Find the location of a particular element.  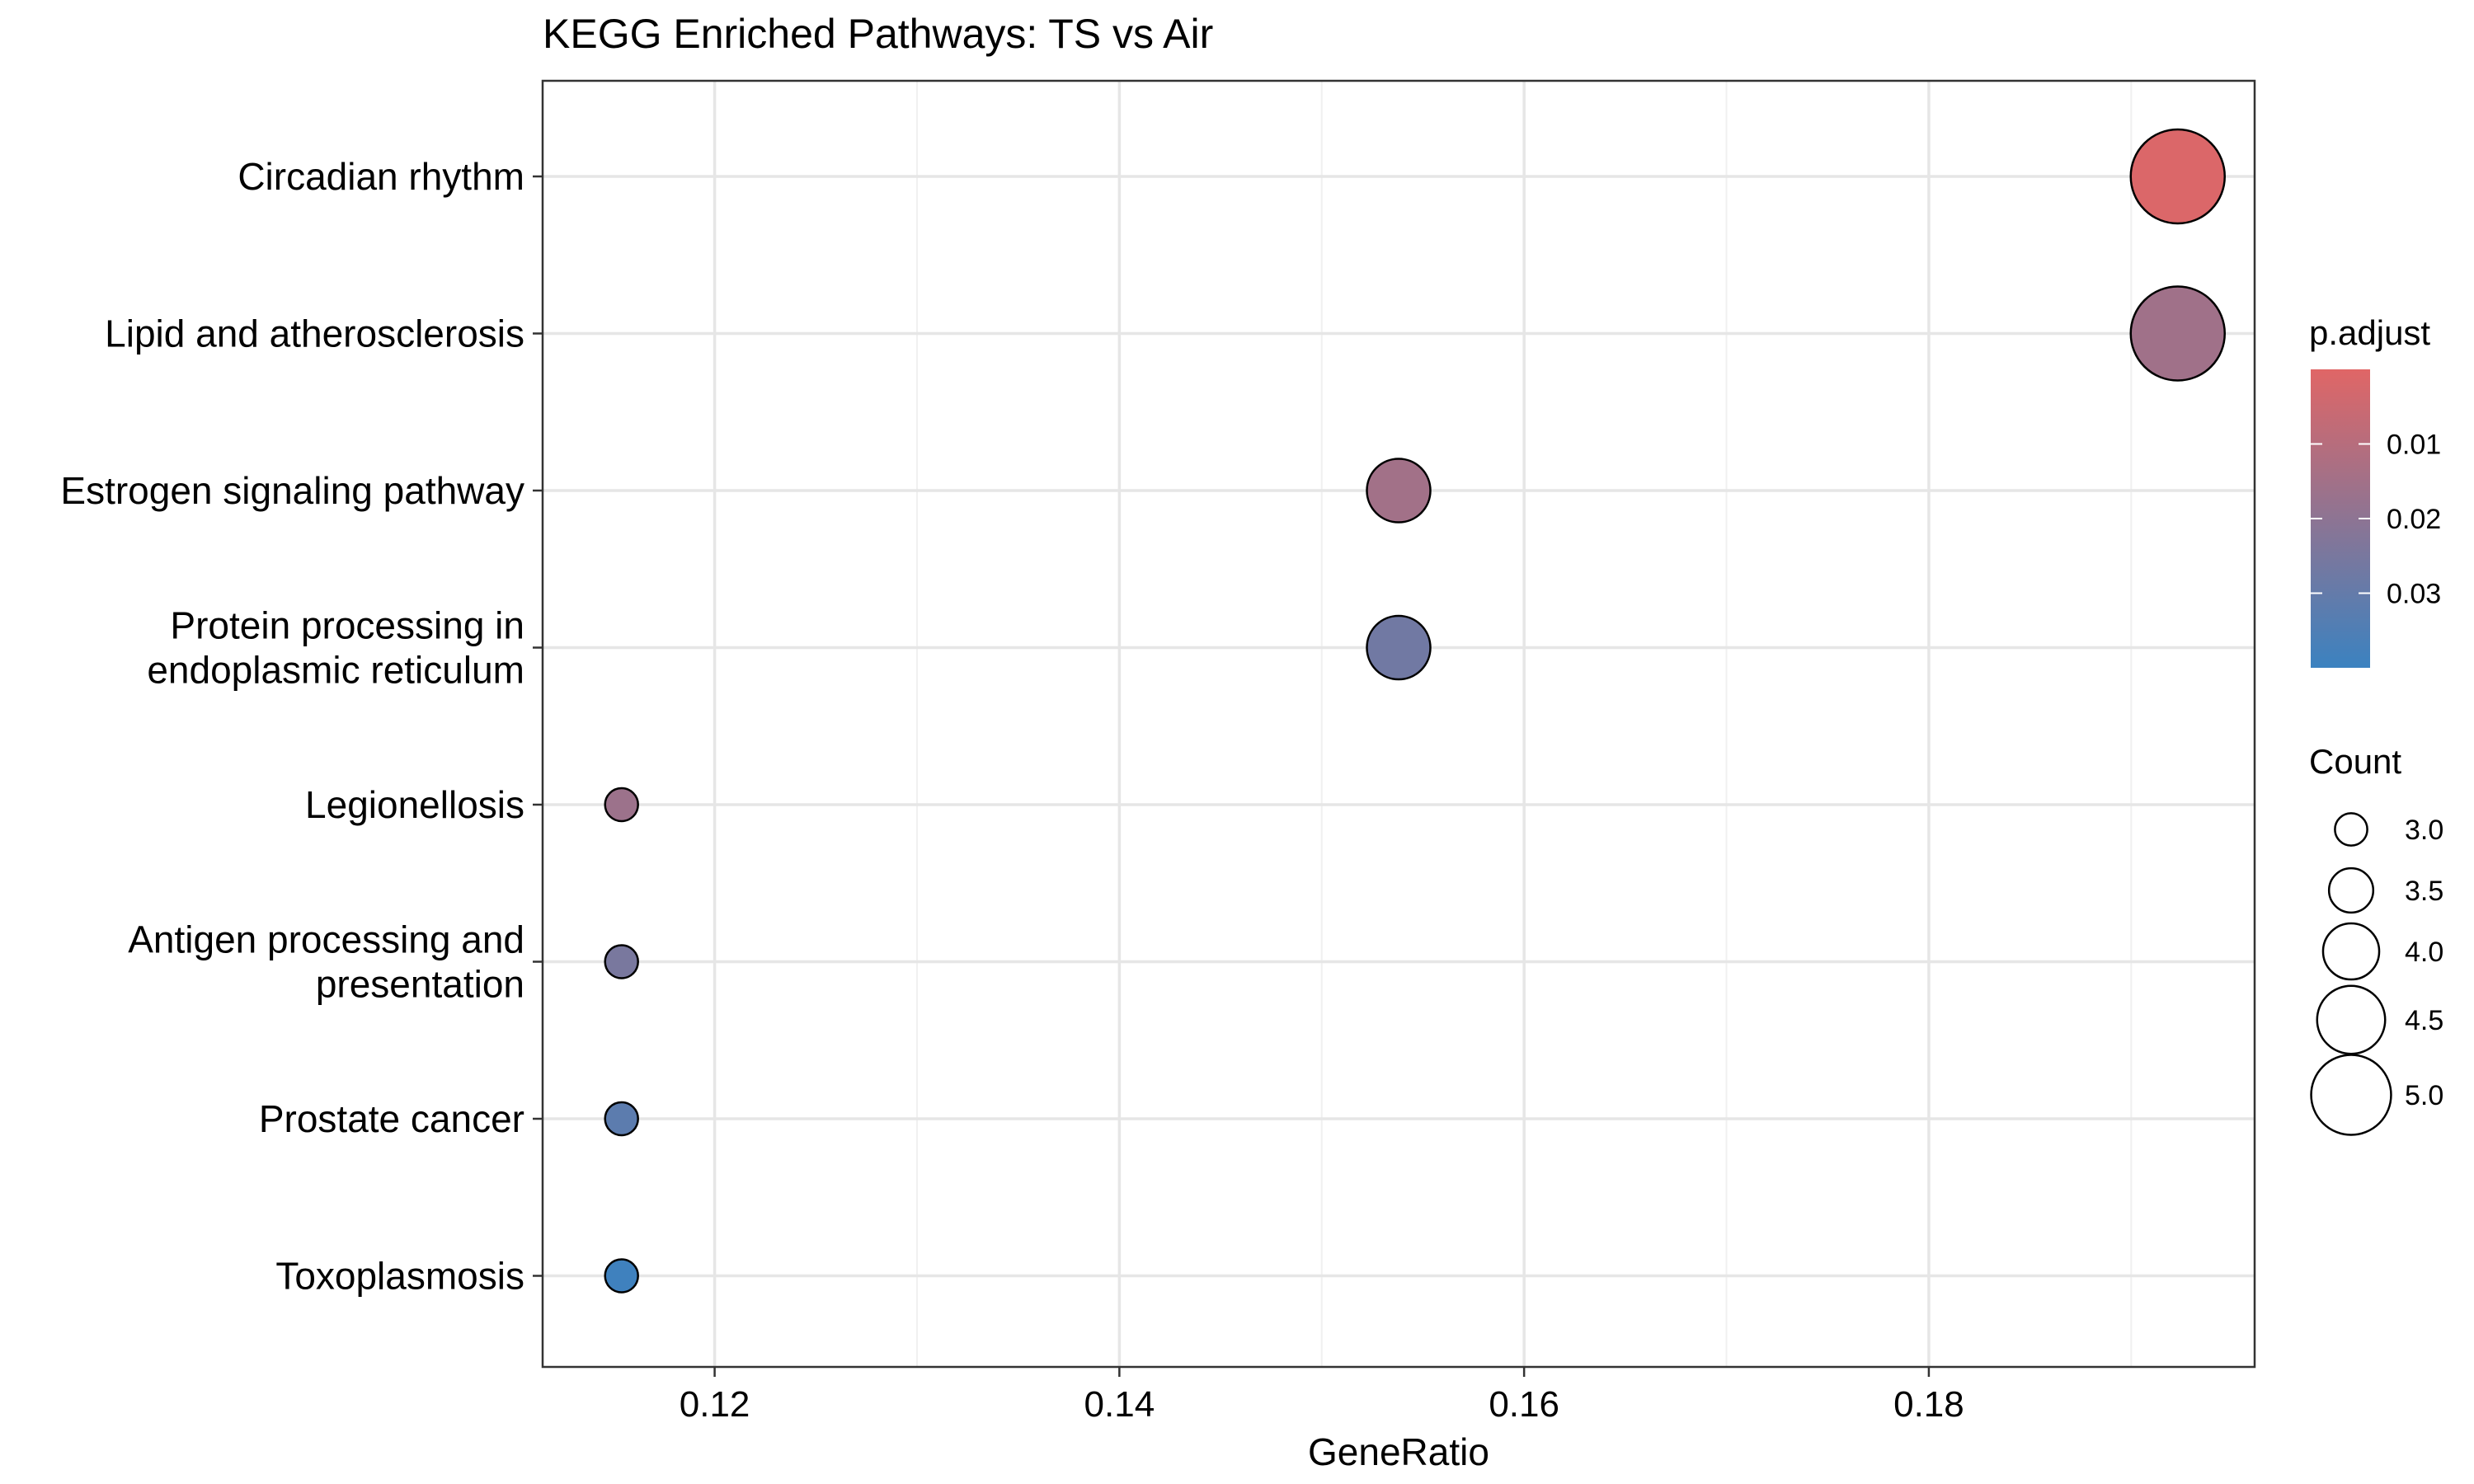

colorbar-tick-label: 0.01 is located at coordinates (2414, 445).